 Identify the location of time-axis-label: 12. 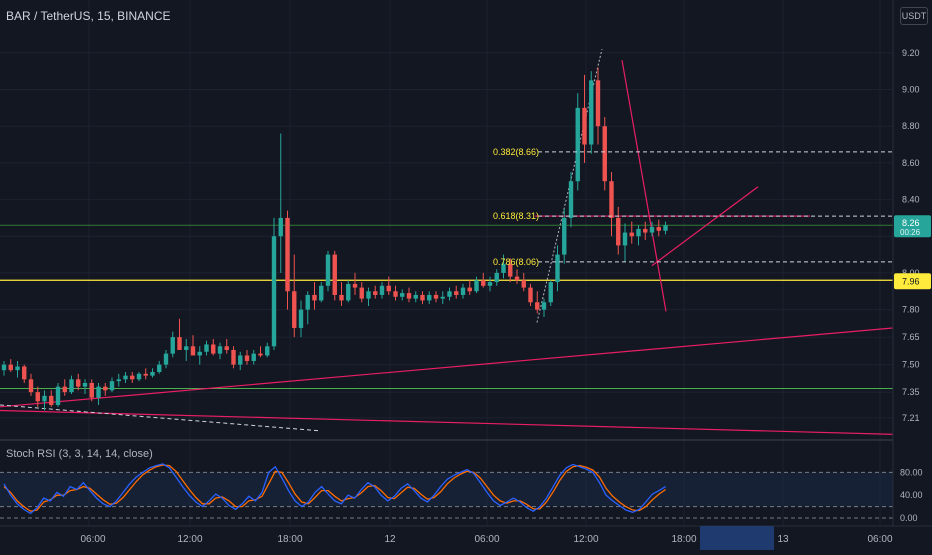
(390, 539).